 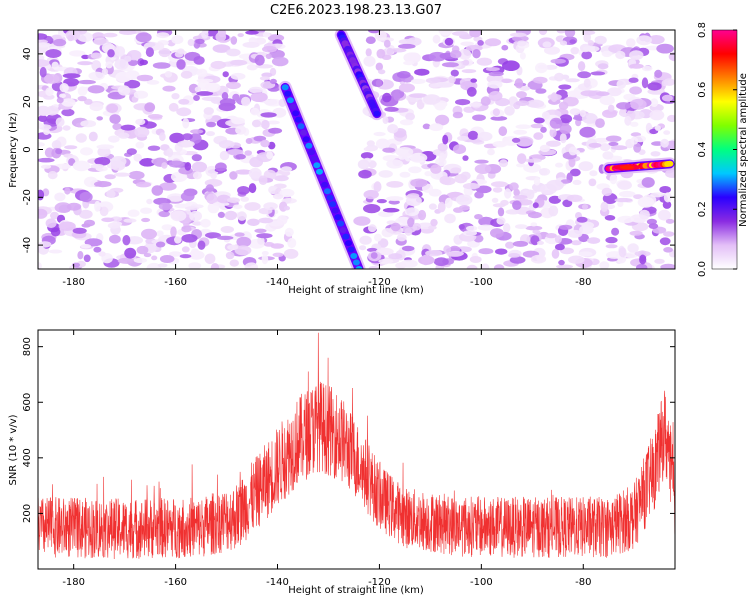 What do you see at coordinates (356, 590) in the screenshot?
I see `snr-xlabel: Height of straight line (km)` at bounding box center [356, 590].